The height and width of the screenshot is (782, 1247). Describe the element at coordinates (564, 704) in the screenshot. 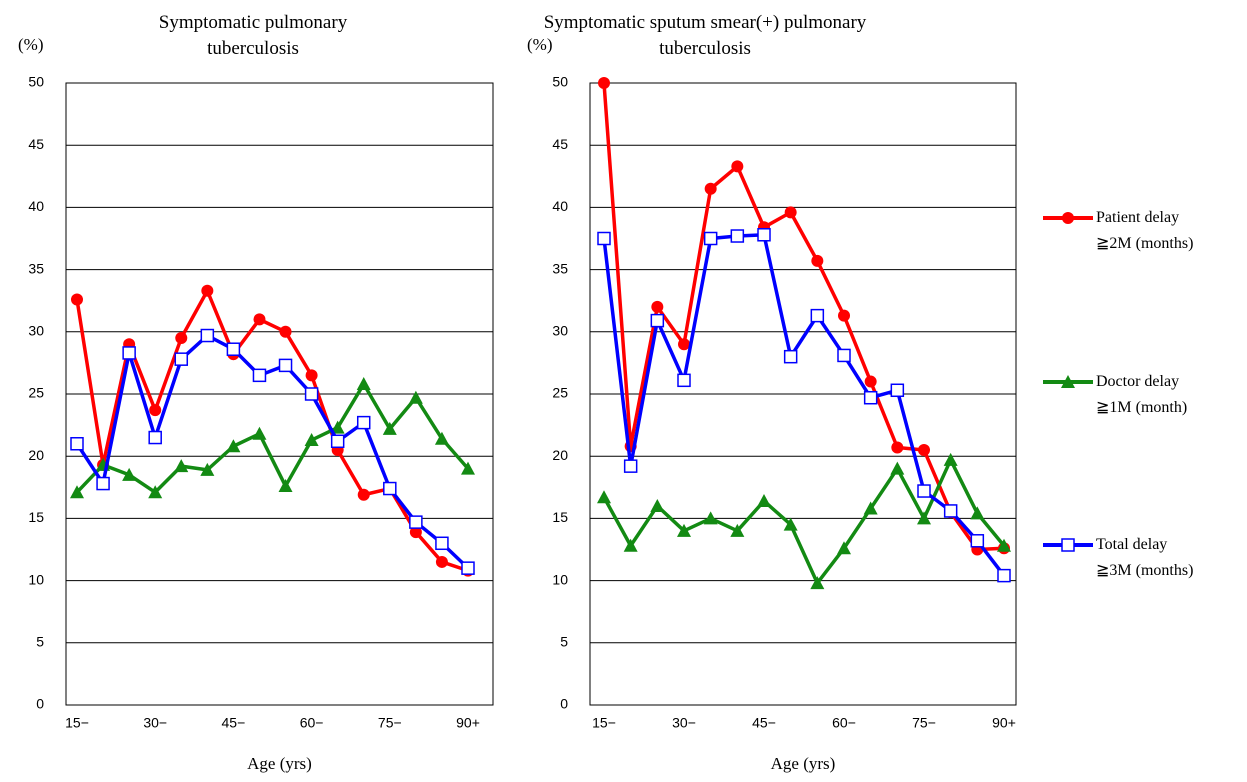

I see `y-tick-label: 0` at that location.